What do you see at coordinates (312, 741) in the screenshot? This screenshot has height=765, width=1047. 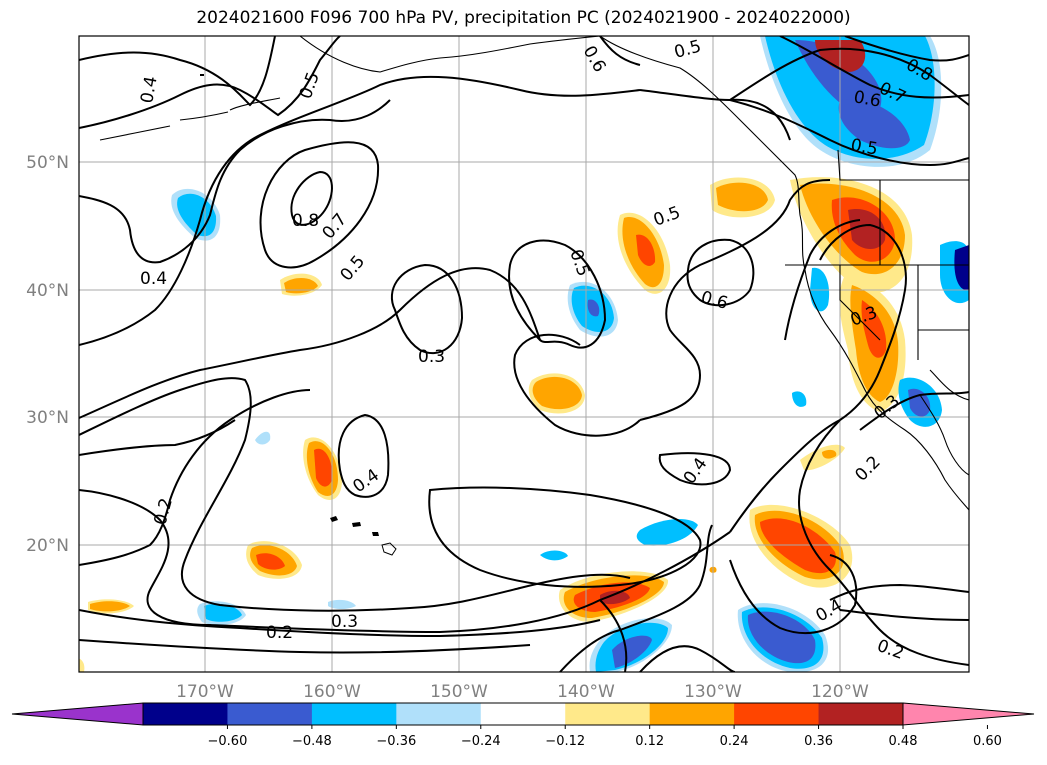 I see `colorbar-tick-label: −0.48` at bounding box center [312, 741].